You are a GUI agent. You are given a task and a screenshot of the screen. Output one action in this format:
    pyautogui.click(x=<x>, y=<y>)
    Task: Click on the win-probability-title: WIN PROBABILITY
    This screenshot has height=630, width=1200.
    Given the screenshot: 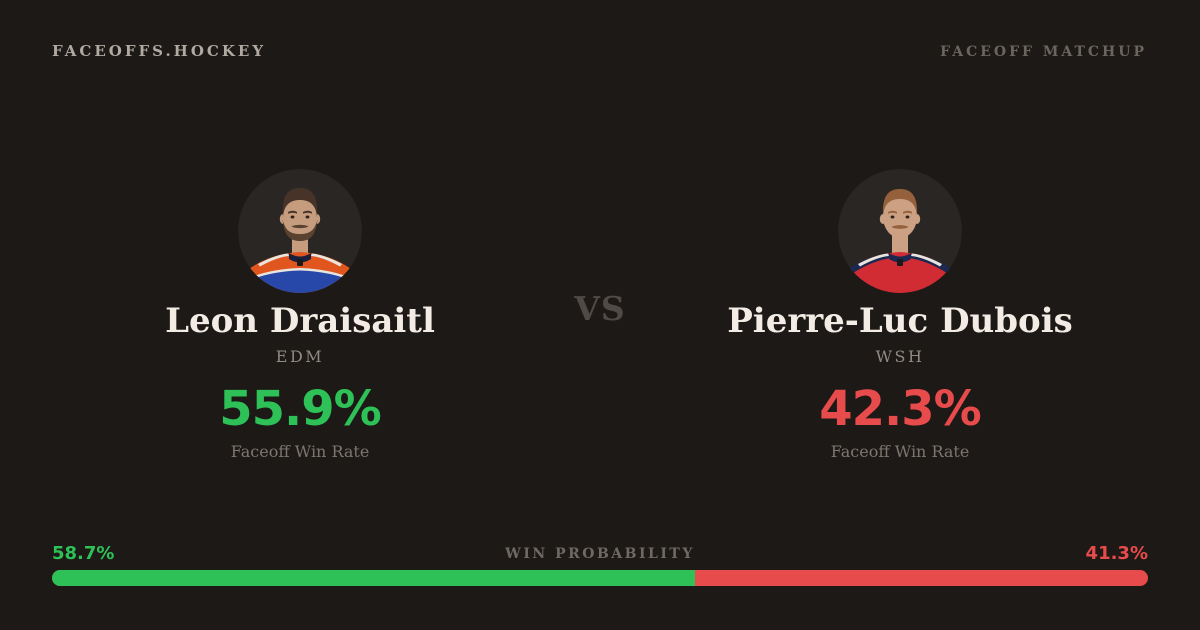 What is the action you would take?
    pyautogui.click(x=600, y=554)
    